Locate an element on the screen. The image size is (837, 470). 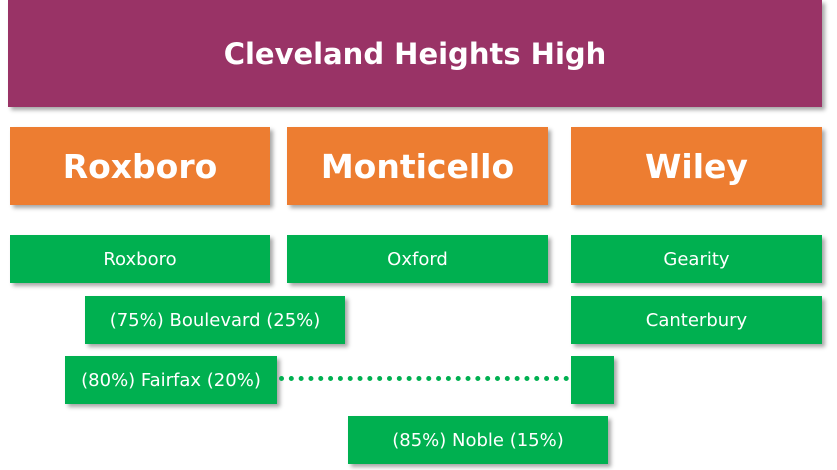
school-box: Wiley is located at coordinates (696, 166).